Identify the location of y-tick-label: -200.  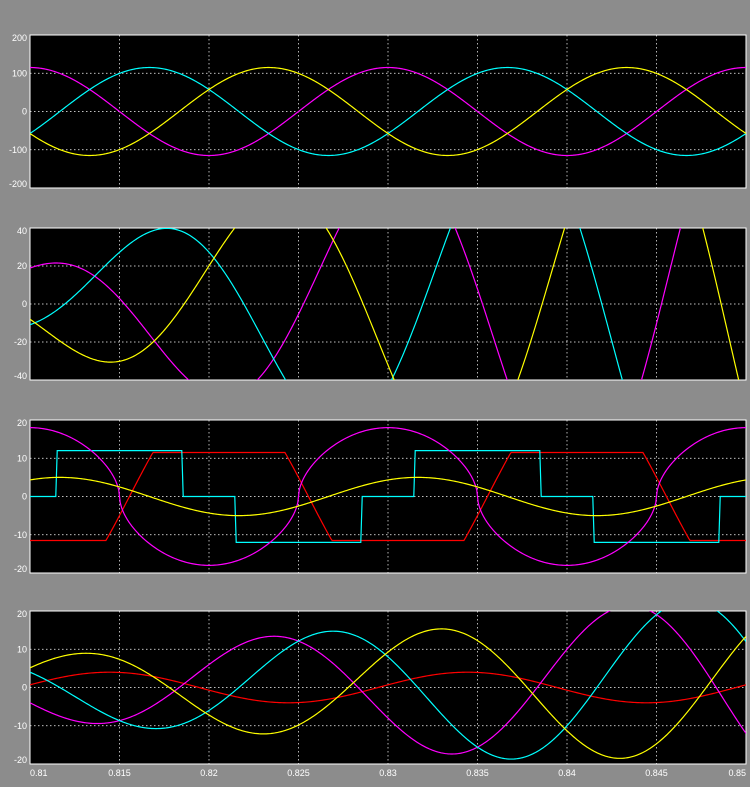
(18, 184).